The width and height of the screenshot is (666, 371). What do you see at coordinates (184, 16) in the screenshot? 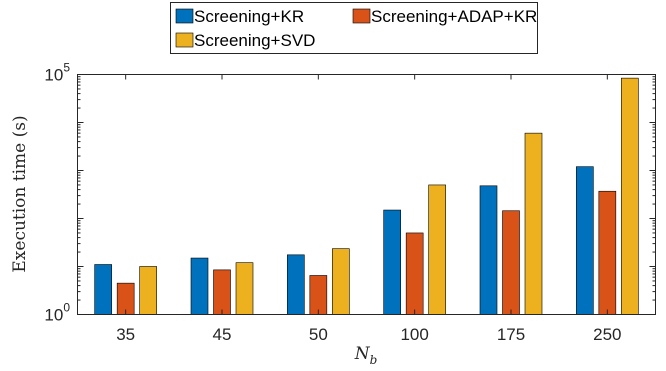
I see `legend-swatch-screening-kr` at bounding box center [184, 16].